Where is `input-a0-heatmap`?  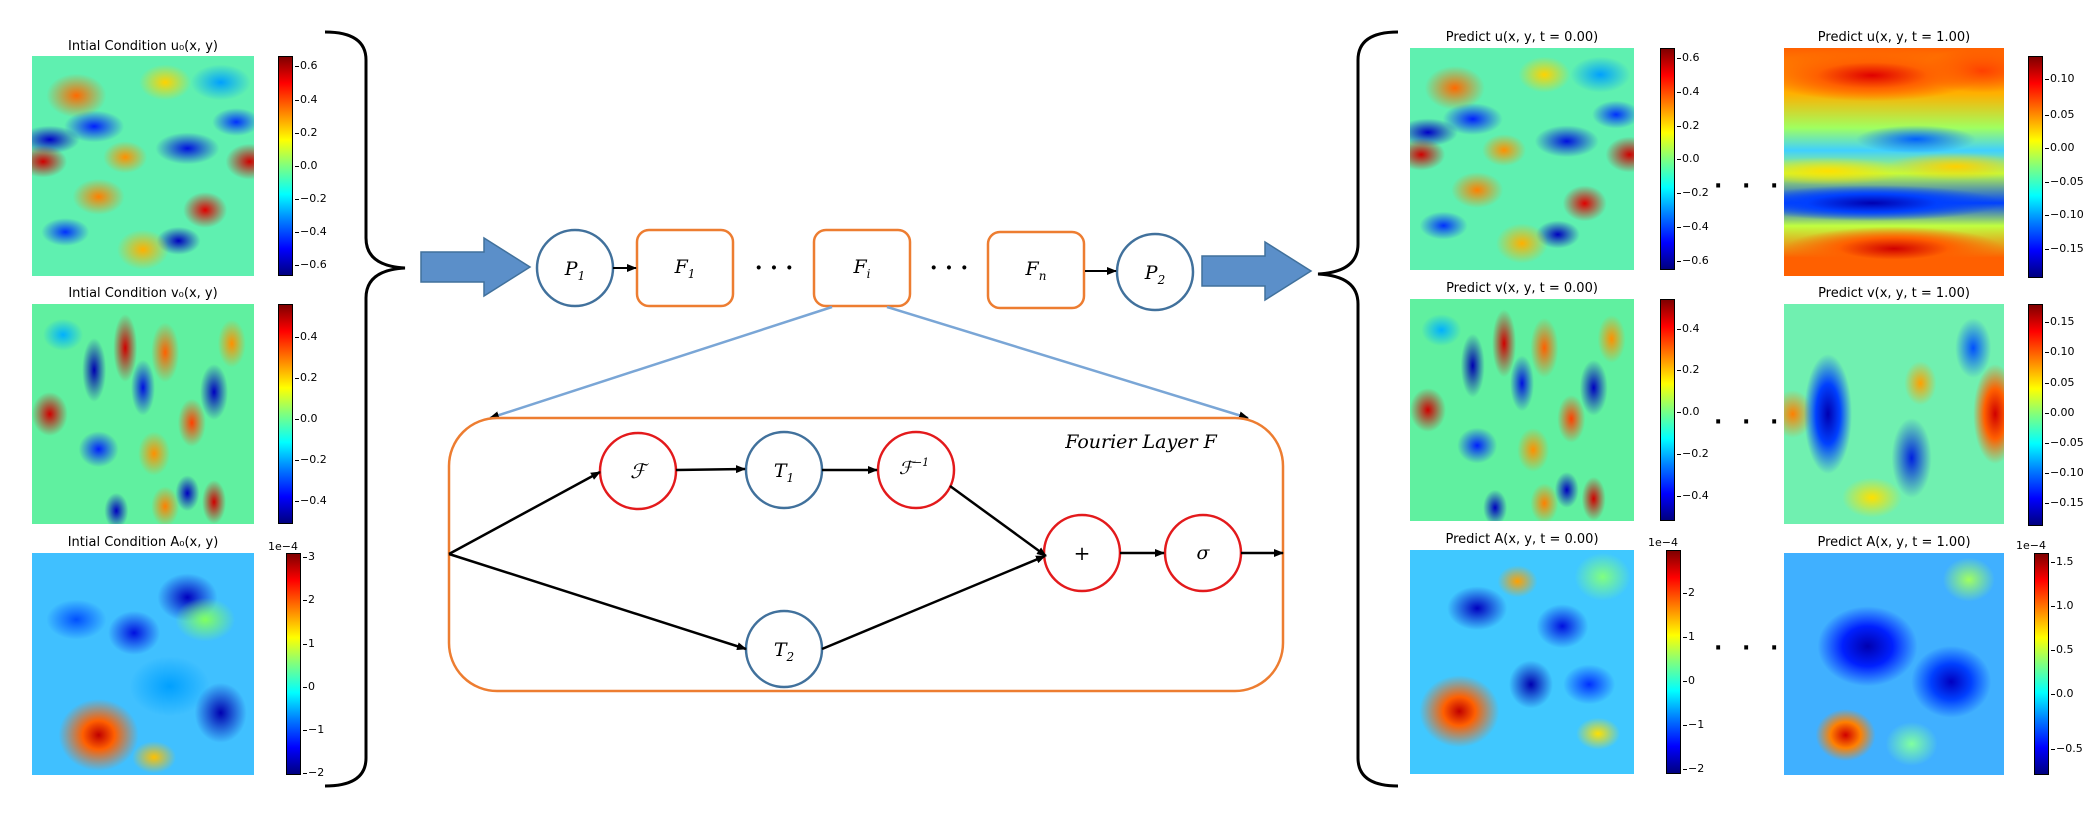
input-a0-heatmap is located at coordinates (143, 664).